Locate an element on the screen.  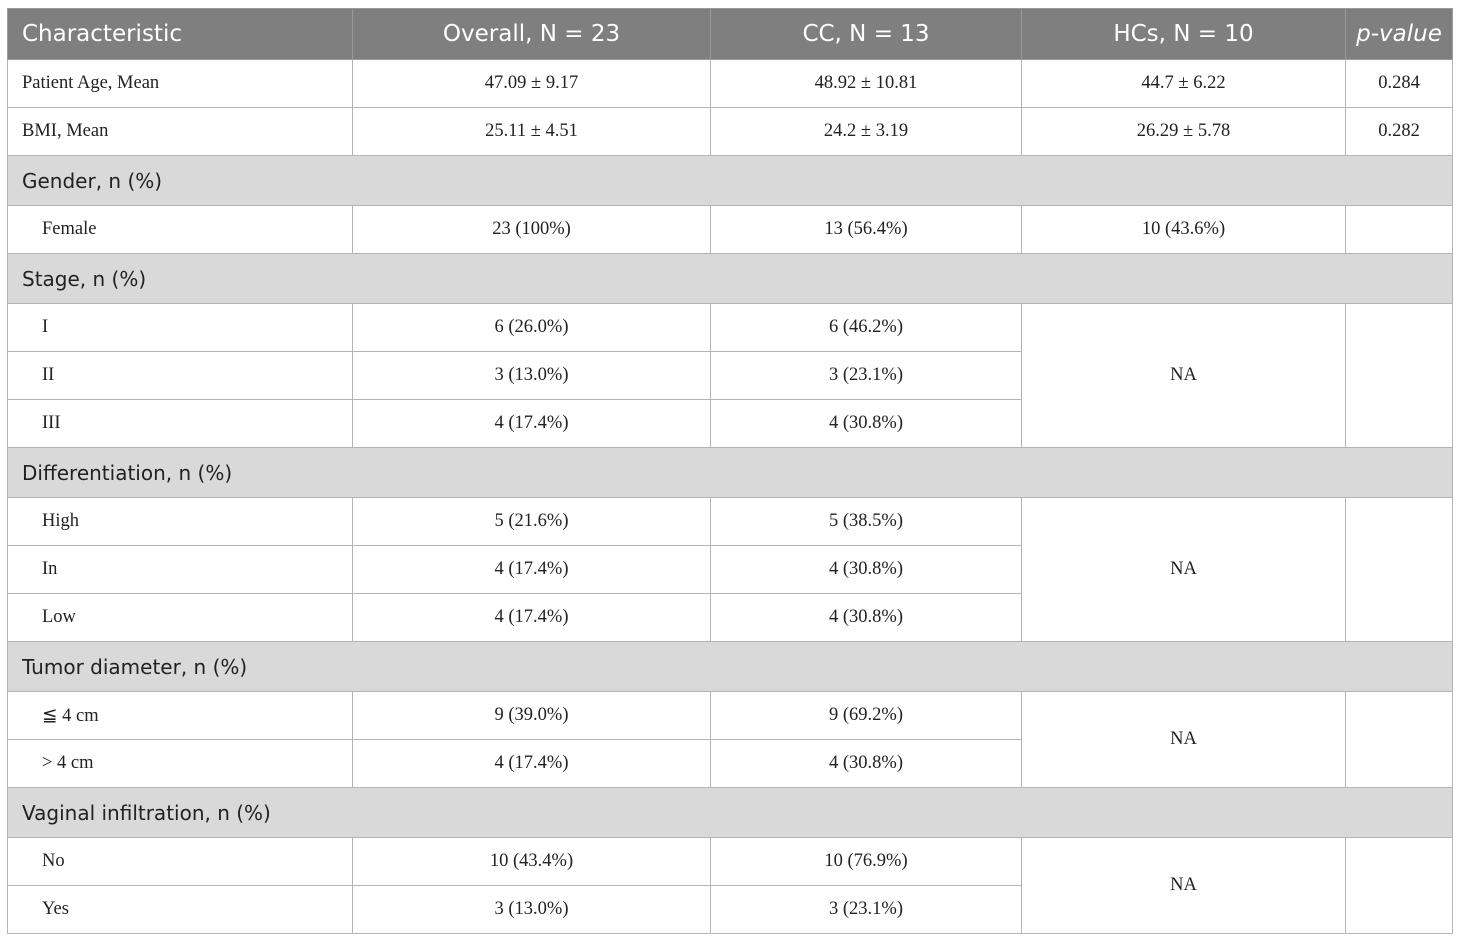
header-cc: CC, N = 13 is located at coordinates (866, 34).